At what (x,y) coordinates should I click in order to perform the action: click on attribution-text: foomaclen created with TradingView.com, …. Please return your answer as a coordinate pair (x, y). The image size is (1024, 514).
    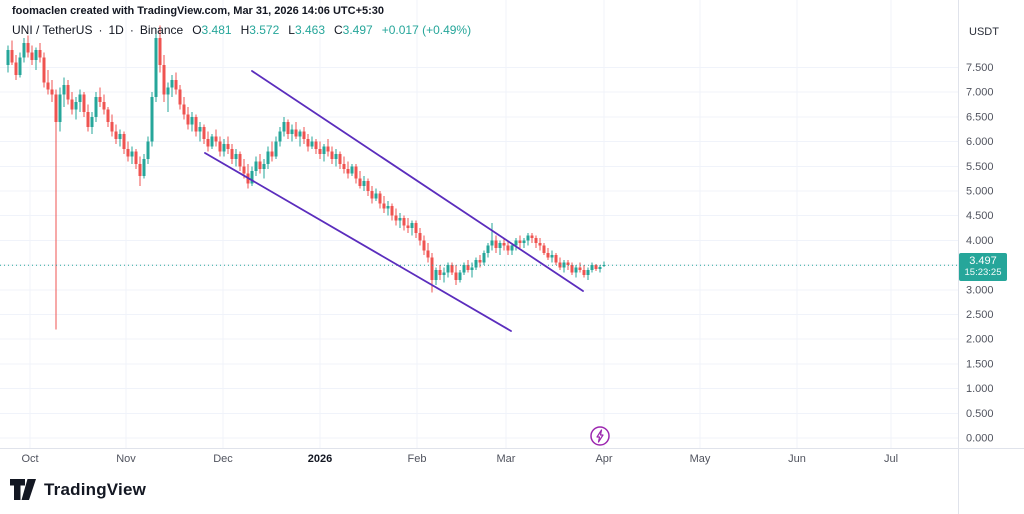
    Looking at the image, I should click on (198, 11).